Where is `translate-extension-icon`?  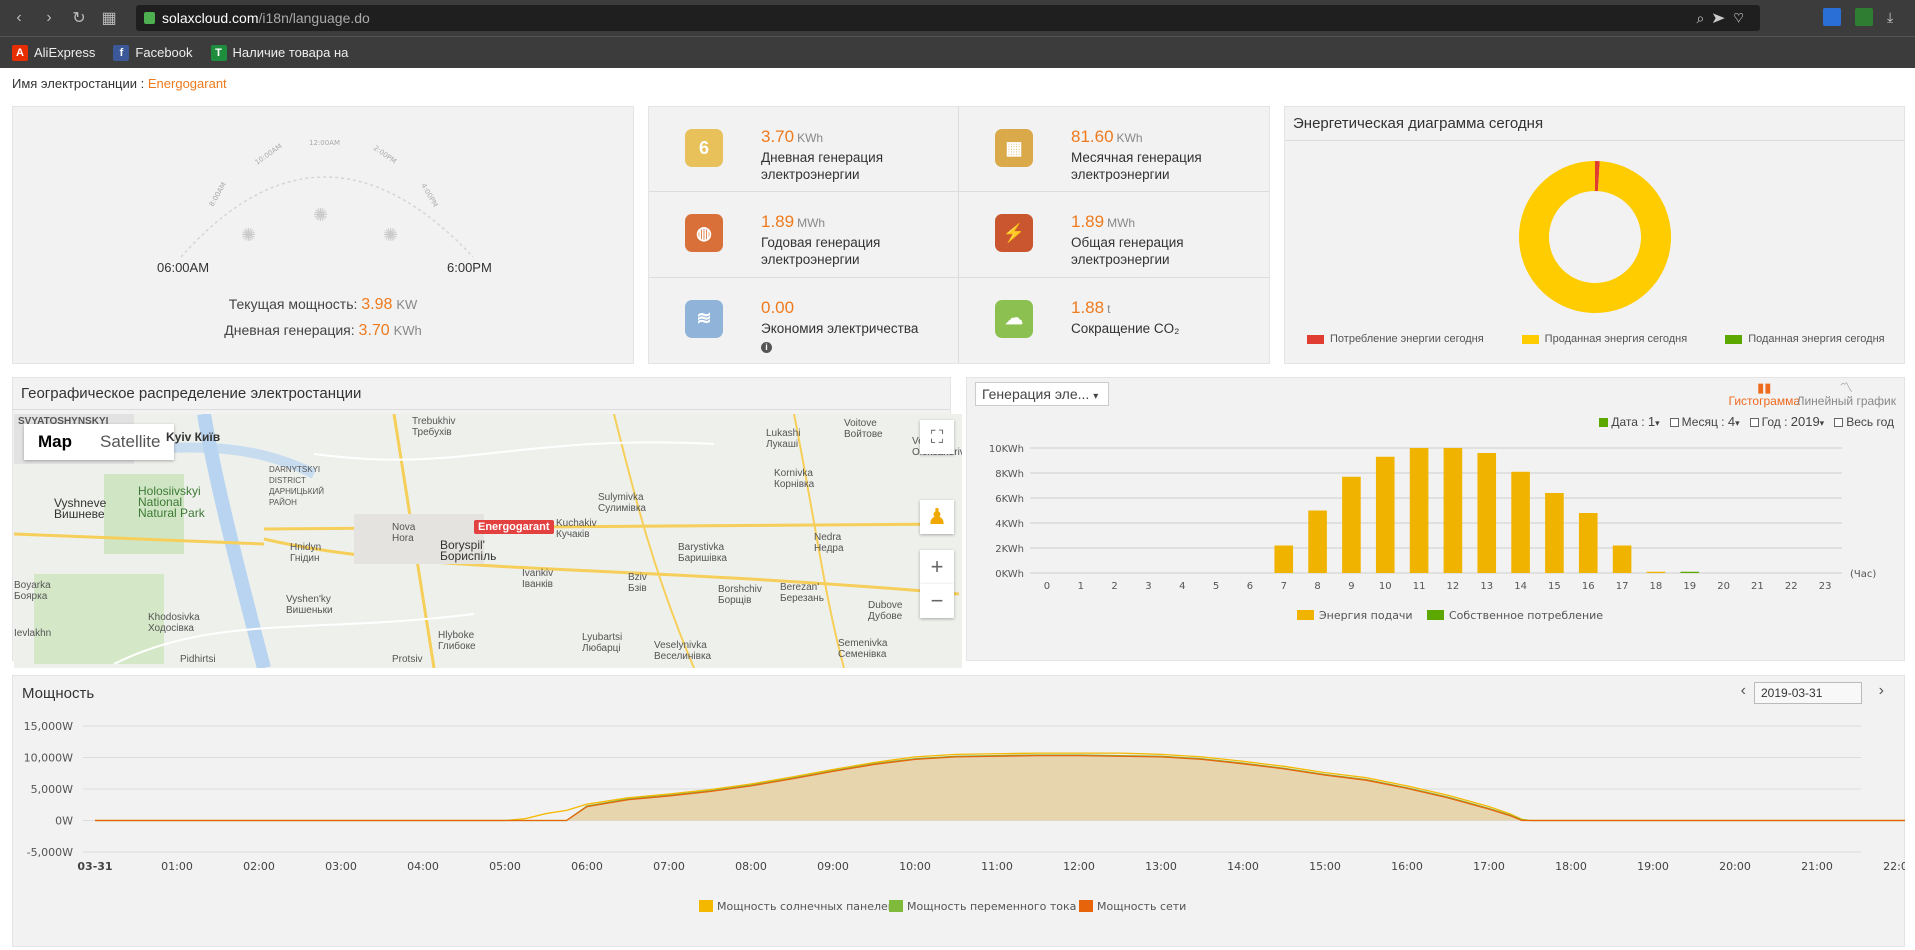 translate-extension-icon is located at coordinates (1832, 17).